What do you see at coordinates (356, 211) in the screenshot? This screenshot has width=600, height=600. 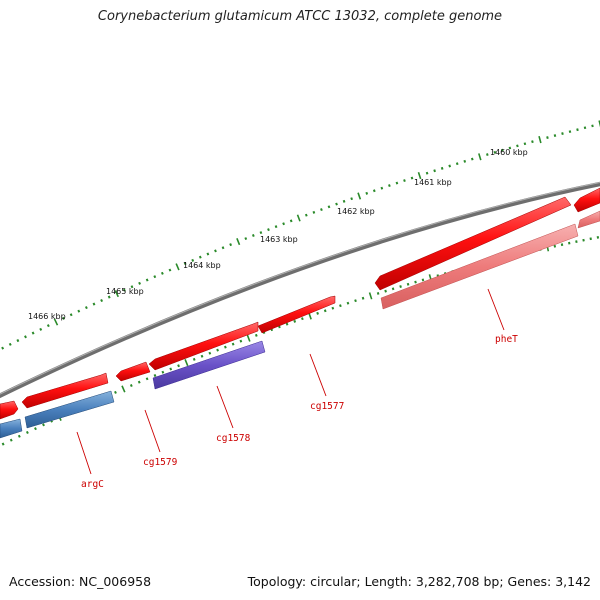 I see `scale-label: 1462 kbp` at bounding box center [356, 211].